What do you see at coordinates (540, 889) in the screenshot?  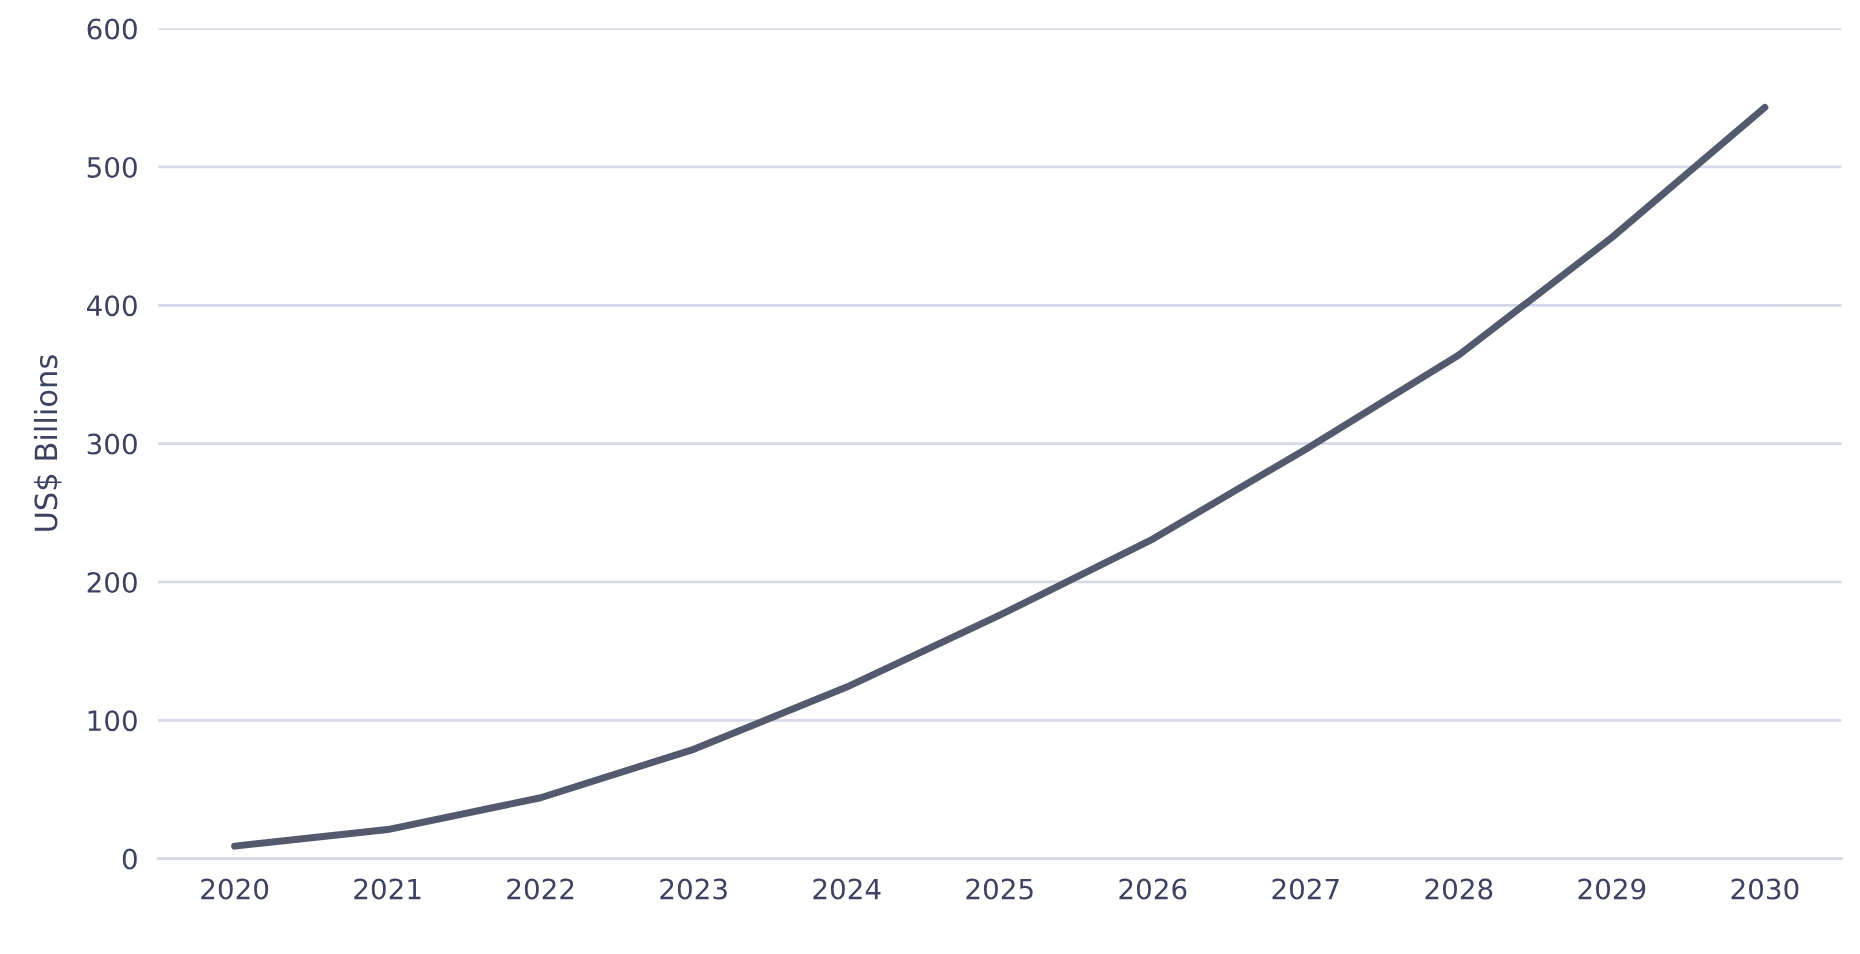 I see `x-tick-label: 2022` at bounding box center [540, 889].